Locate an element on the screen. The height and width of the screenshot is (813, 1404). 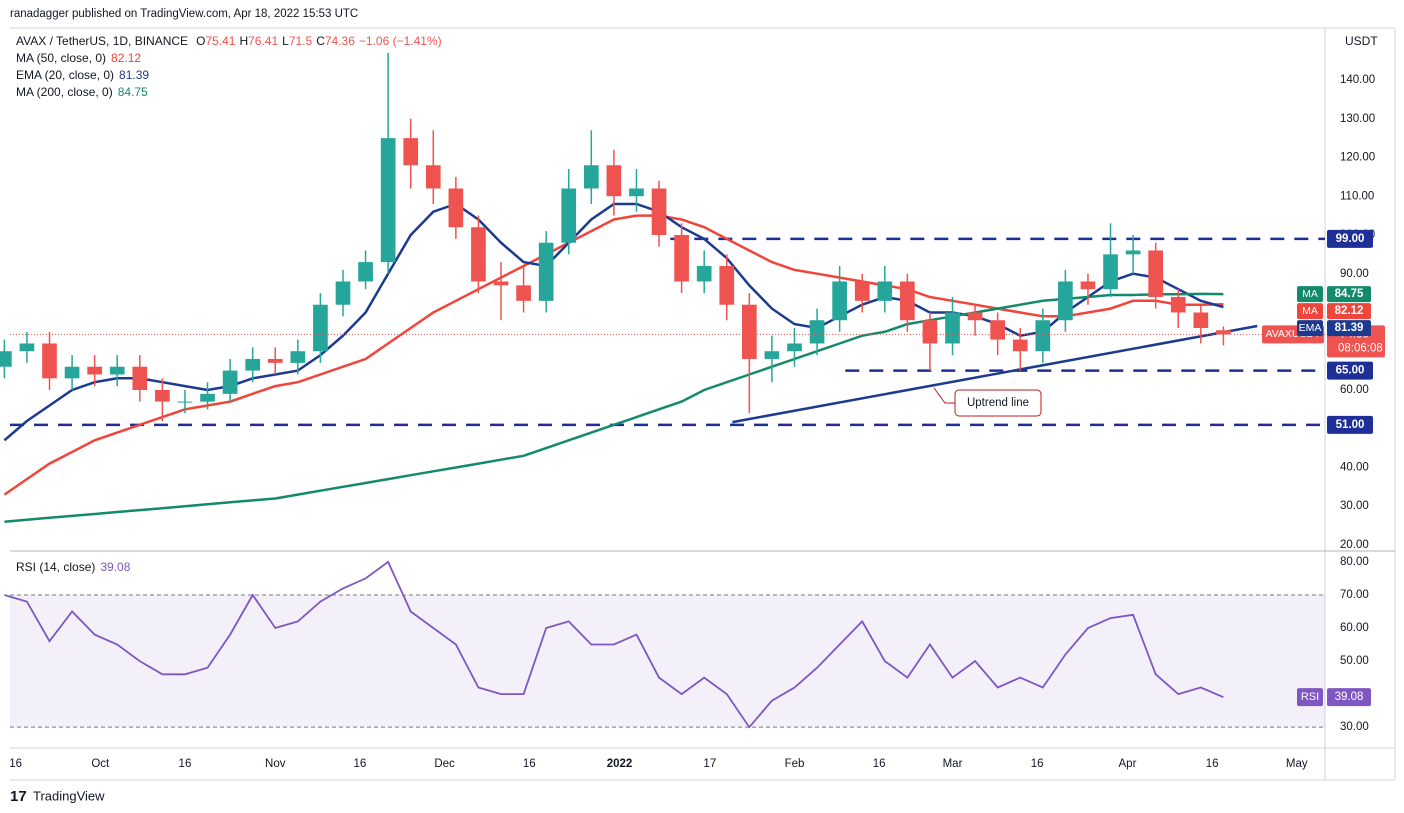
ma-tag: EMA is located at coordinates (1310, 328).